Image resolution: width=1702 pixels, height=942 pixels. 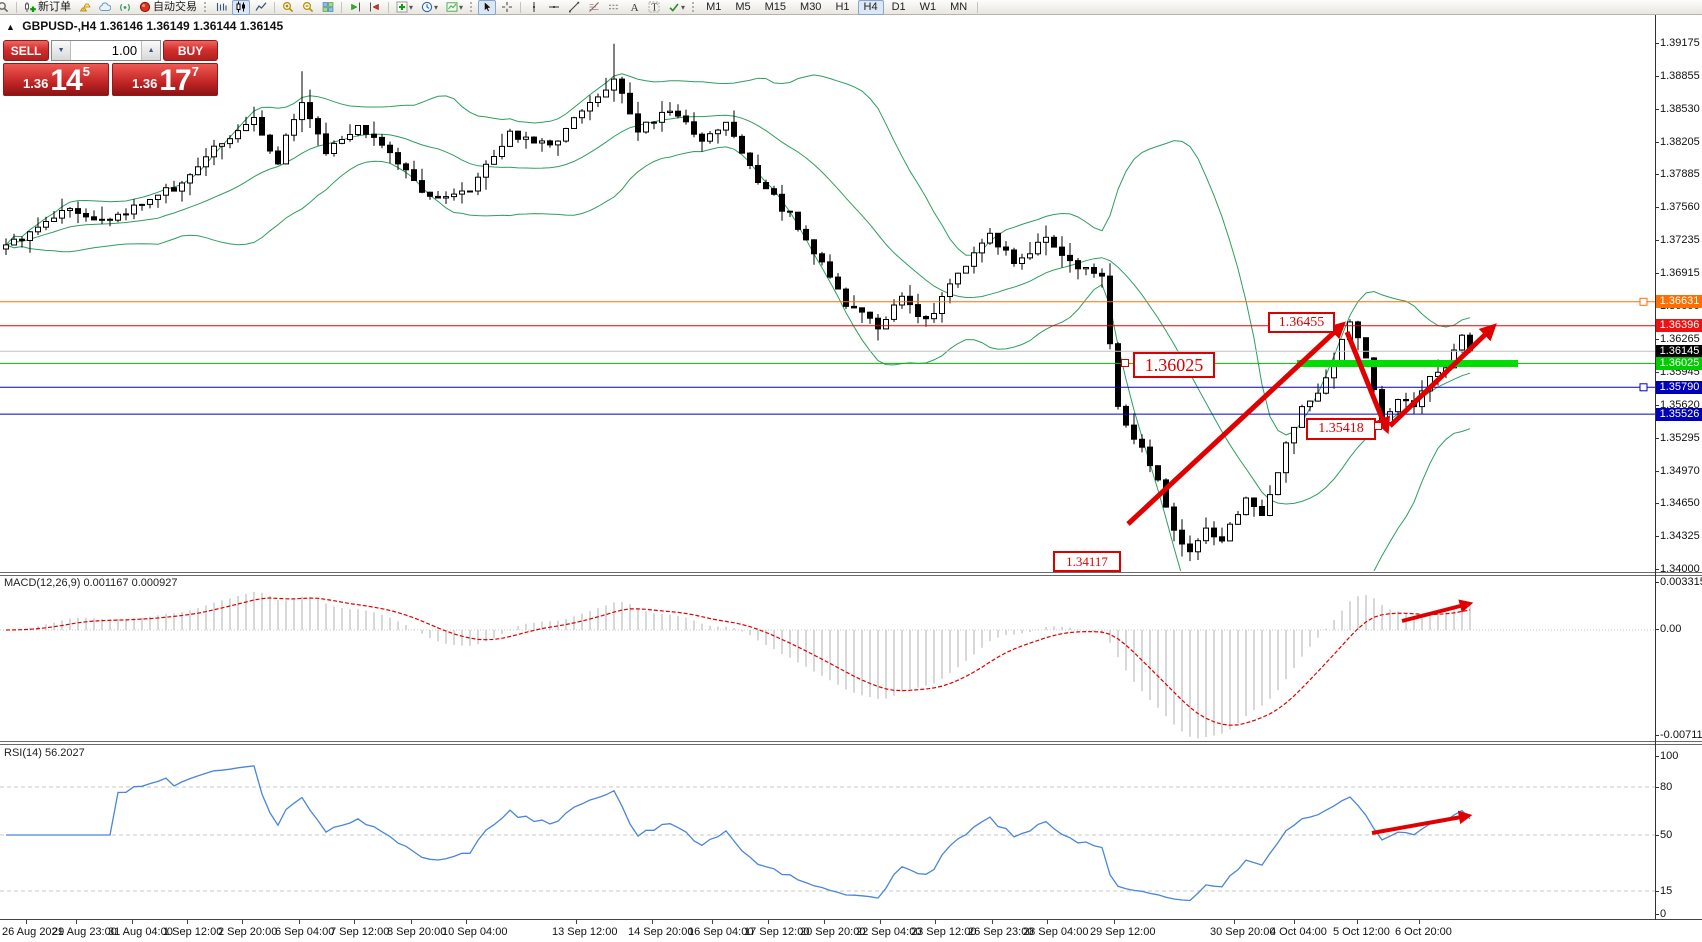 What do you see at coordinates (26, 50) in the screenshot?
I see `sell-button: SELL` at bounding box center [26, 50].